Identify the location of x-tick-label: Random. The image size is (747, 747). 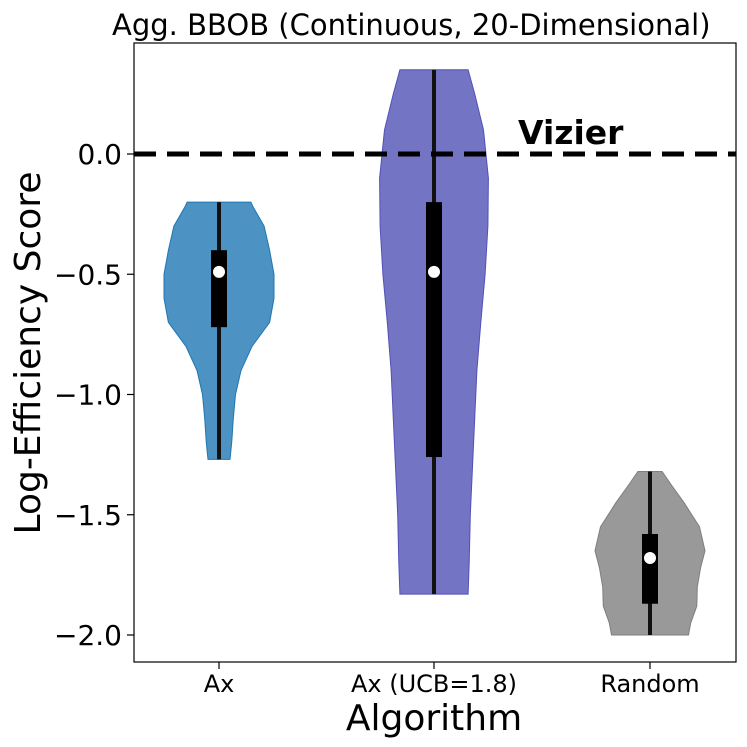
(649, 684).